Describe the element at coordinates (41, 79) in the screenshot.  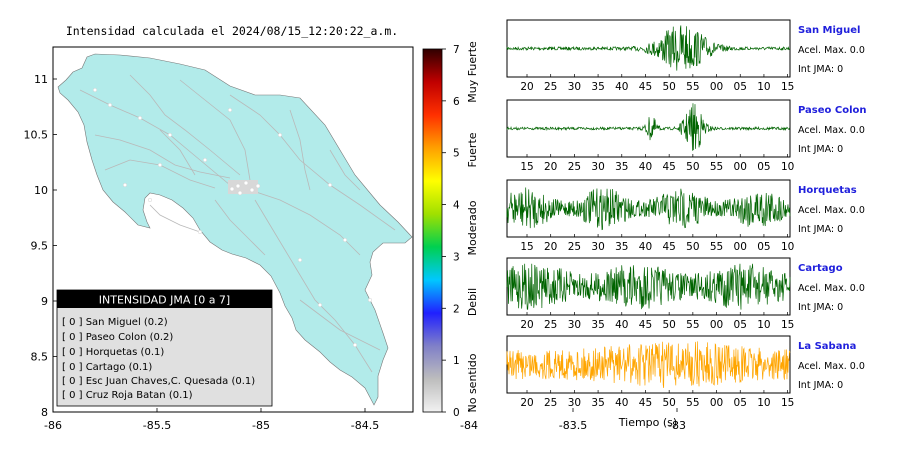
I see `map-y-tick-label: 11` at that location.